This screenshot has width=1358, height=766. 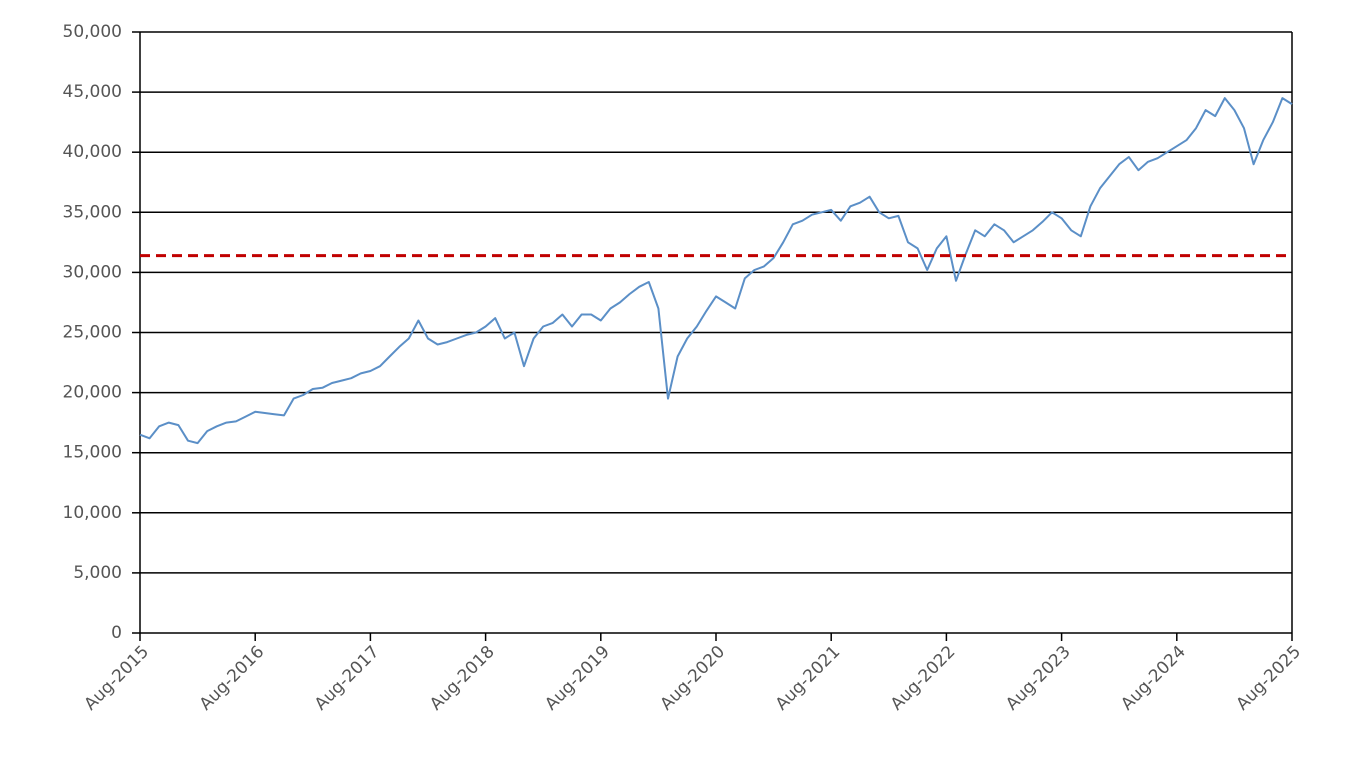 I want to click on x-tick-label: Aug-2023, so click(x=1038, y=678).